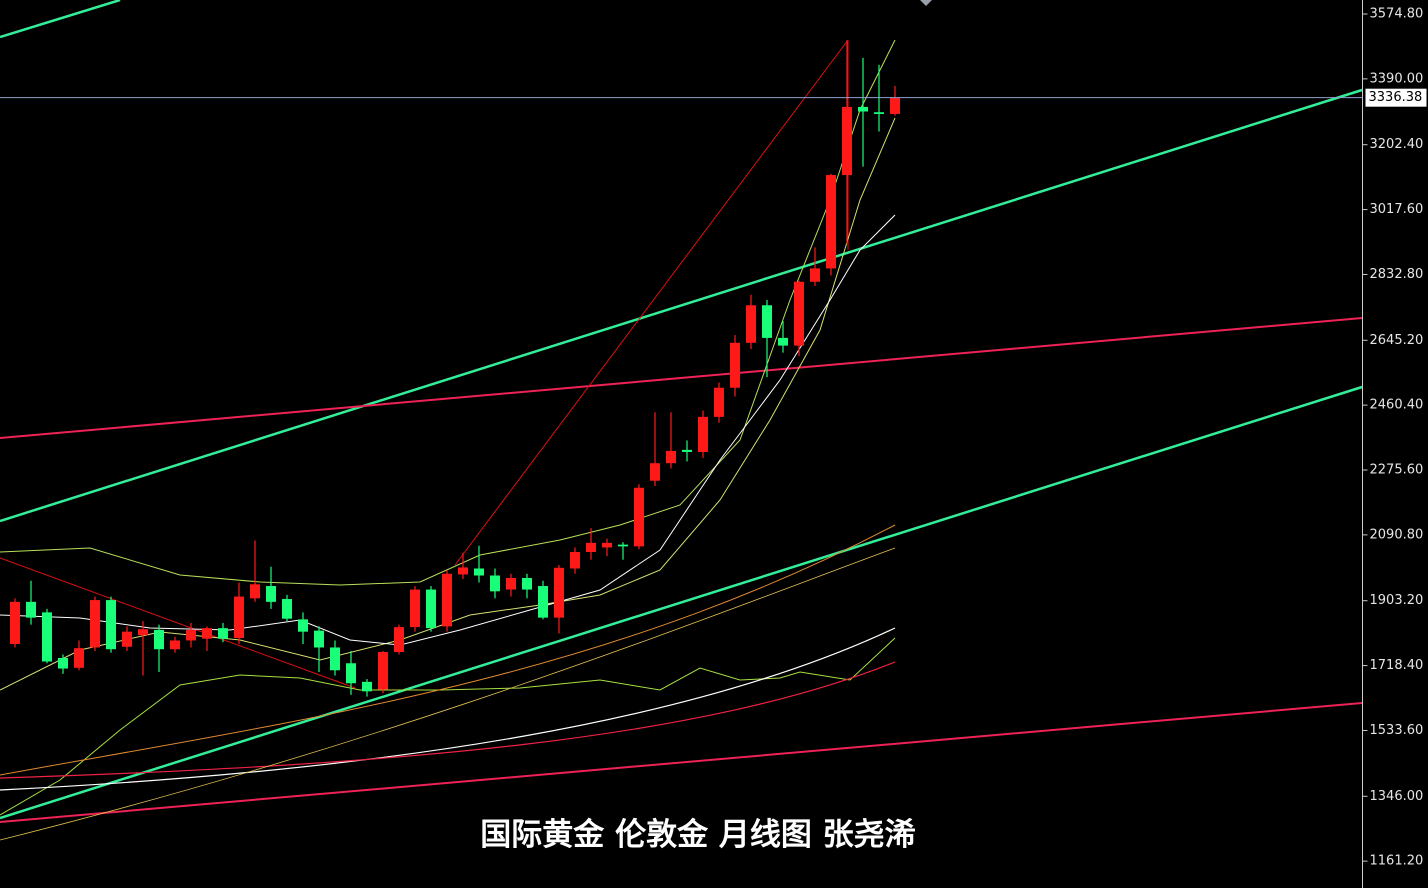  What do you see at coordinates (1397, 534) in the screenshot?
I see `y-tick-label: 2090.80` at bounding box center [1397, 534].